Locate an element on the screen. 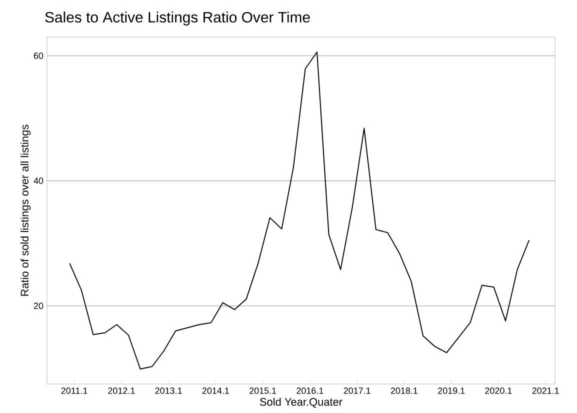 This screenshot has width=577, height=413. x-tick-label: 2013.1 is located at coordinates (168, 391).